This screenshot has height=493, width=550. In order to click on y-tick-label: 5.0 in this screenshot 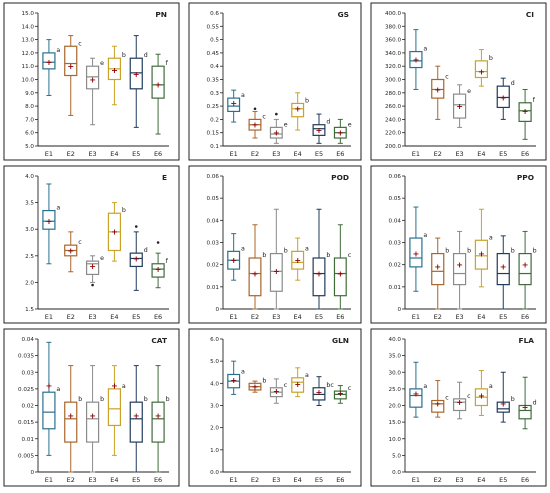, I will do `click(214, 362)`.